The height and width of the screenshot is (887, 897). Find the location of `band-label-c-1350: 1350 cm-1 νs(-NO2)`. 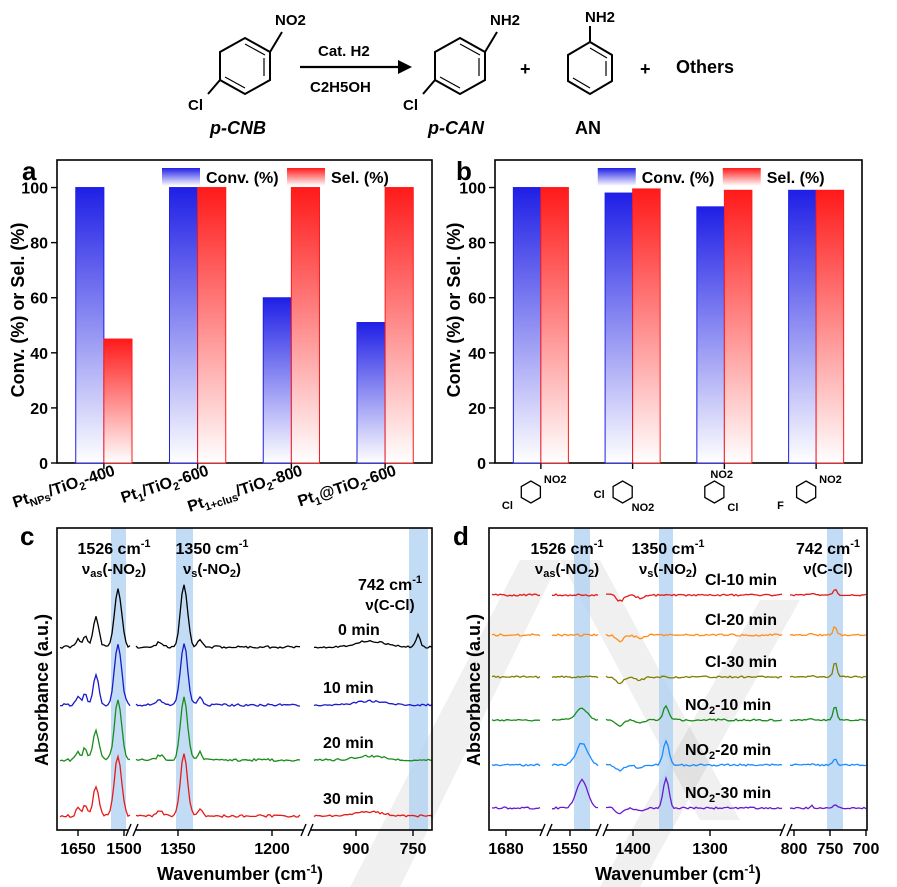

band-label-c-1350: 1350 cm-1 νs(-NO2) is located at coordinates (212, 559).